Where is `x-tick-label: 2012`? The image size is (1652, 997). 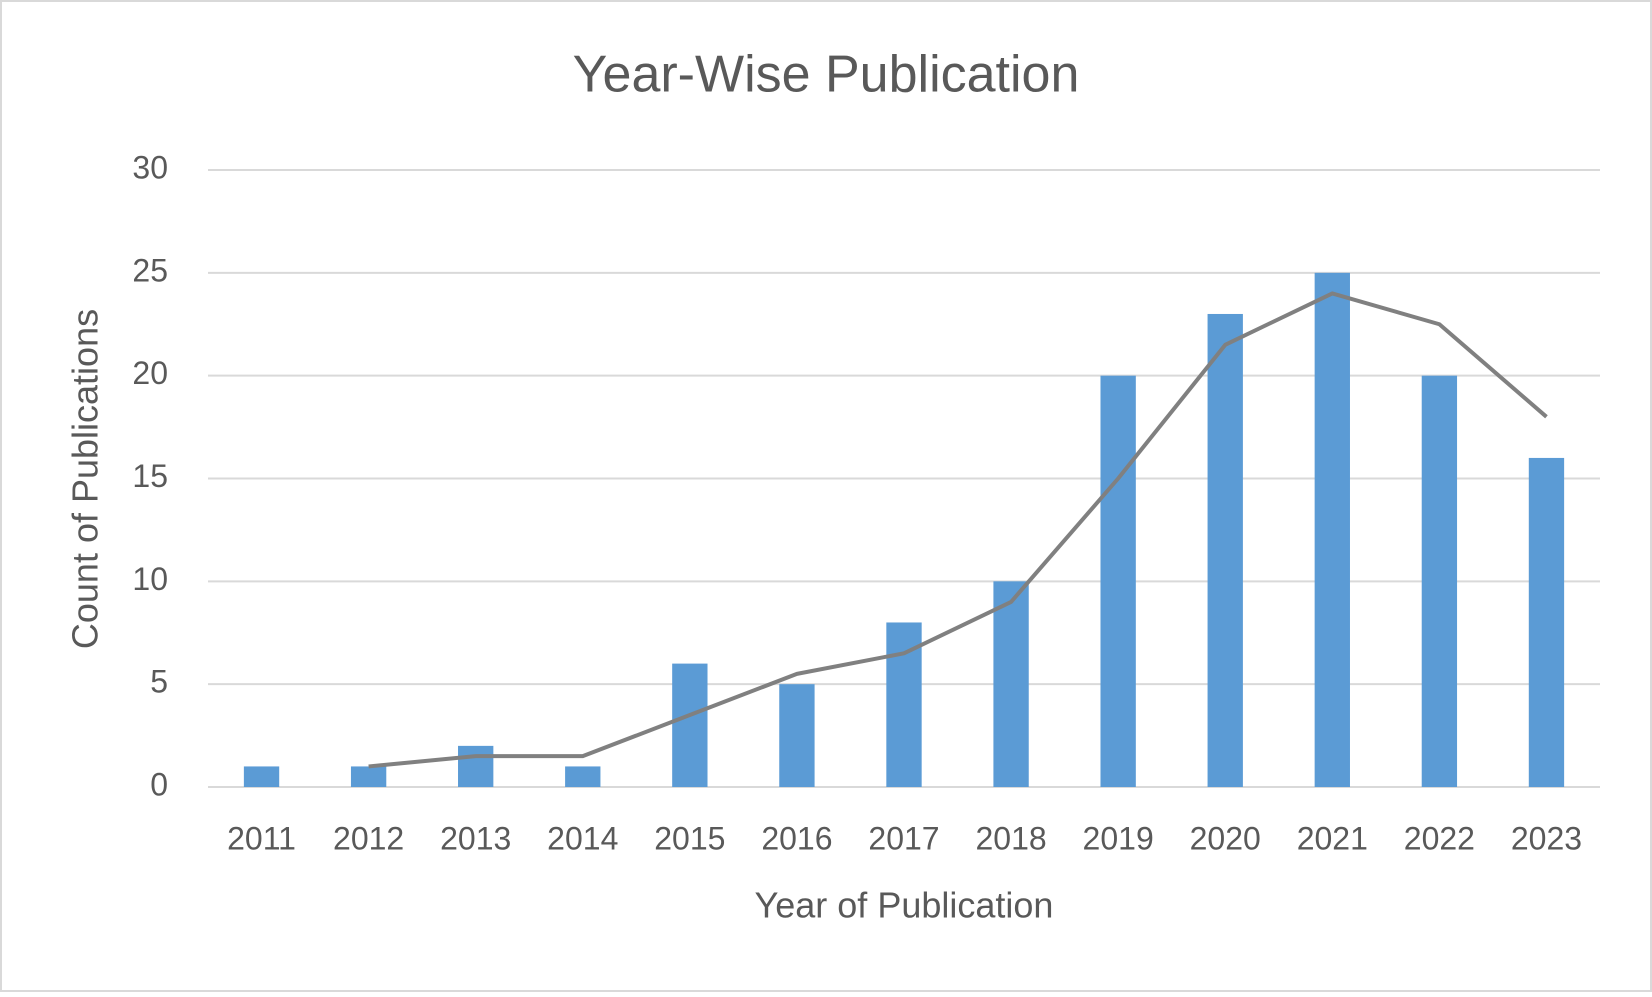 x-tick-label: 2012 is located at coordinates (368, 838).